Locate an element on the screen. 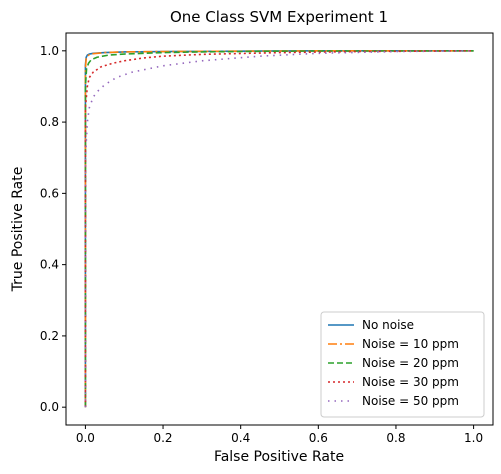  legend-label-1: Noise = 10 ppm is located at coordinates (410, 344).